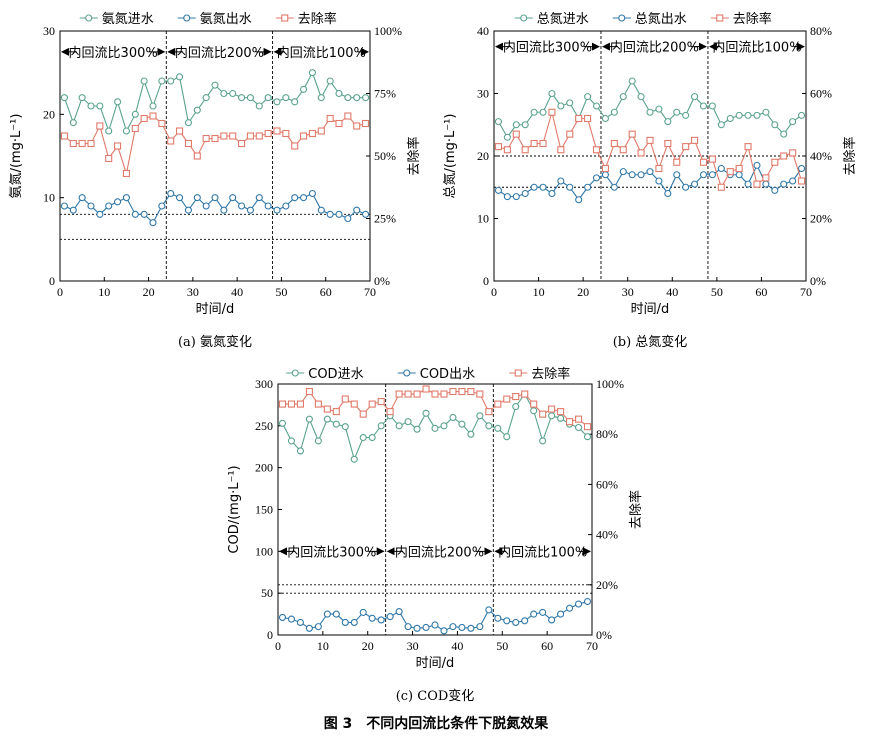 This screenshot has width=873, height=742. Describe the element at coordinates (654, 48) in the screenshot. I see `phase-label: 内回流比200%` at that location.